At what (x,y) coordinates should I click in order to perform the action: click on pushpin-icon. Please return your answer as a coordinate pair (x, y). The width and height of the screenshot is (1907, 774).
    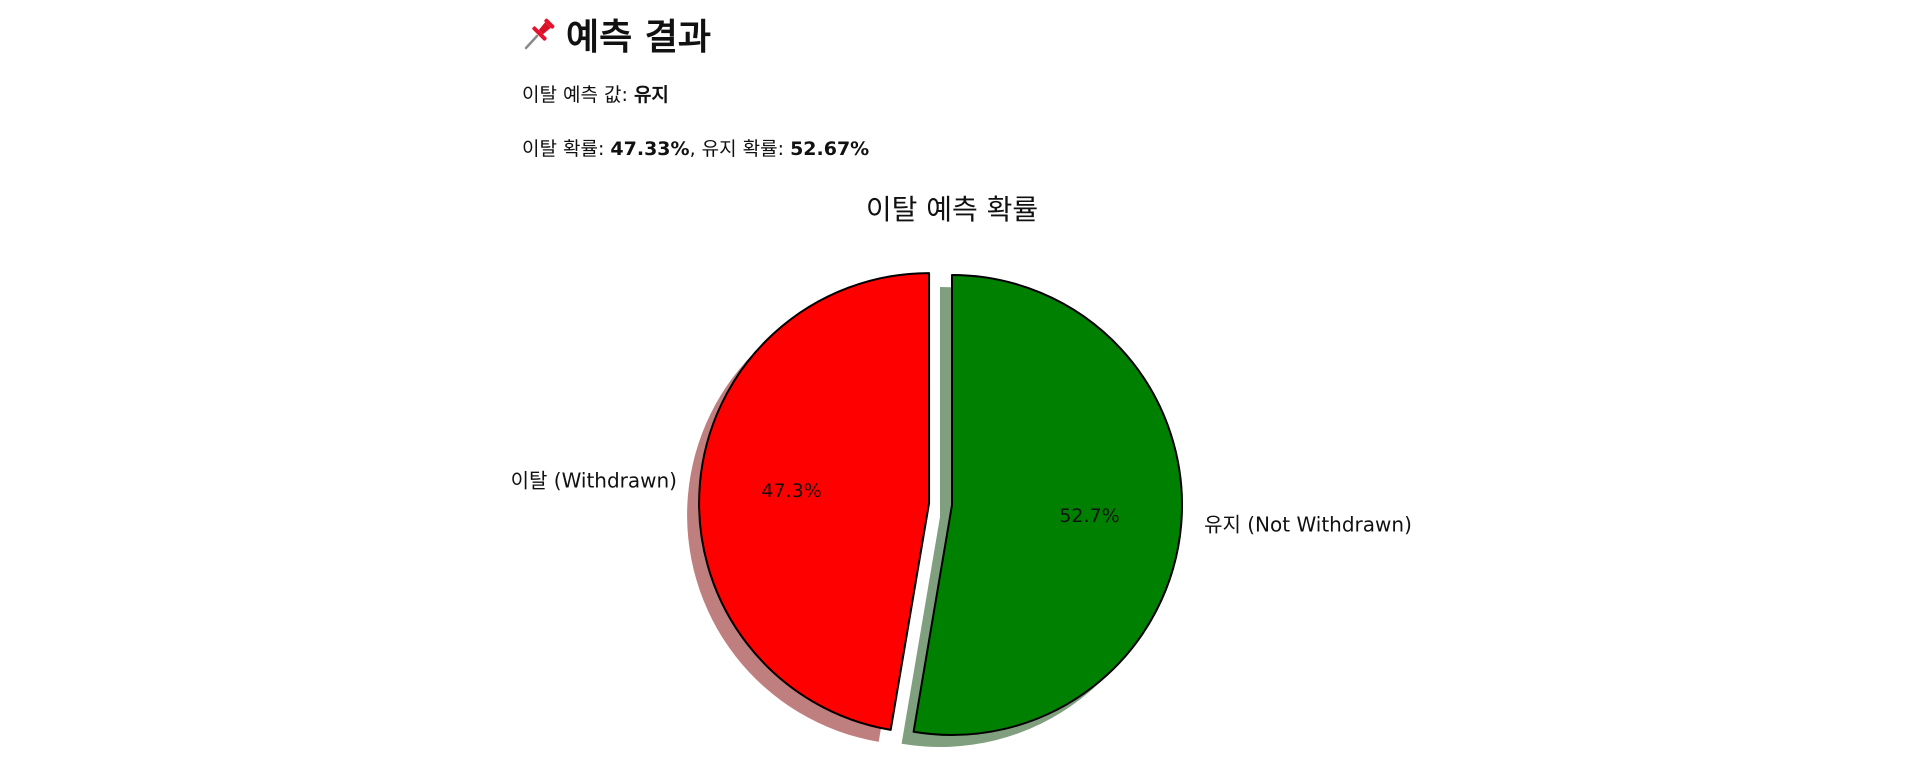
    Looking at the image, I should click on (544, 39).